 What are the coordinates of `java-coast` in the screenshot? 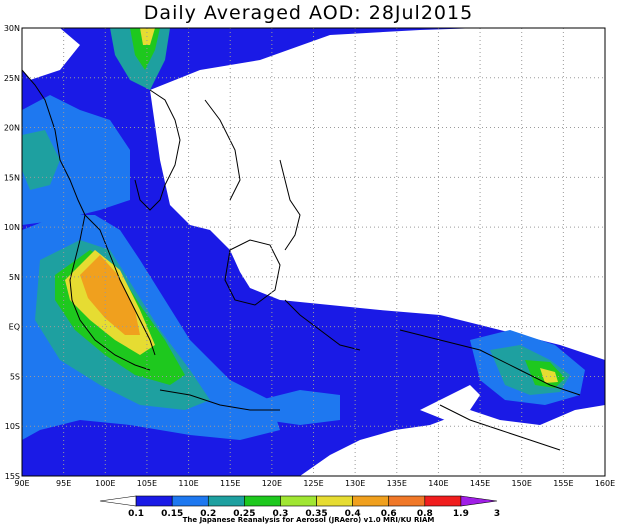 It's located at (219, 400).